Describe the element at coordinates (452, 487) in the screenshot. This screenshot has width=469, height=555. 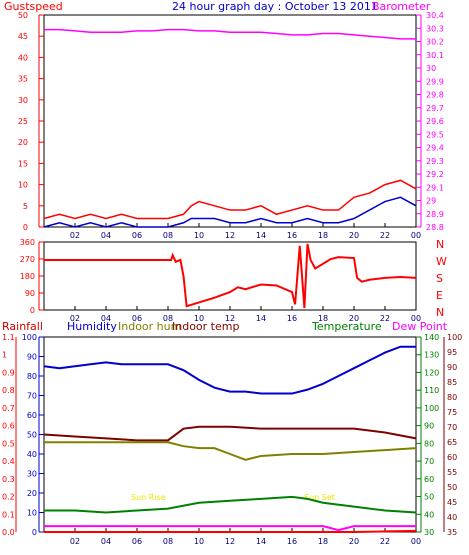
I see `dewpoint-tick-label: 50` at that location.